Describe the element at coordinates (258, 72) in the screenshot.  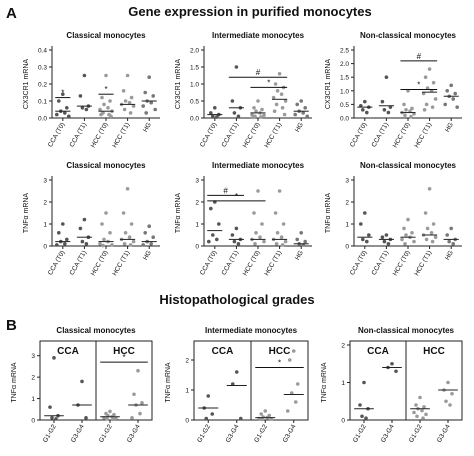
I see `significance-label: #` at that location.